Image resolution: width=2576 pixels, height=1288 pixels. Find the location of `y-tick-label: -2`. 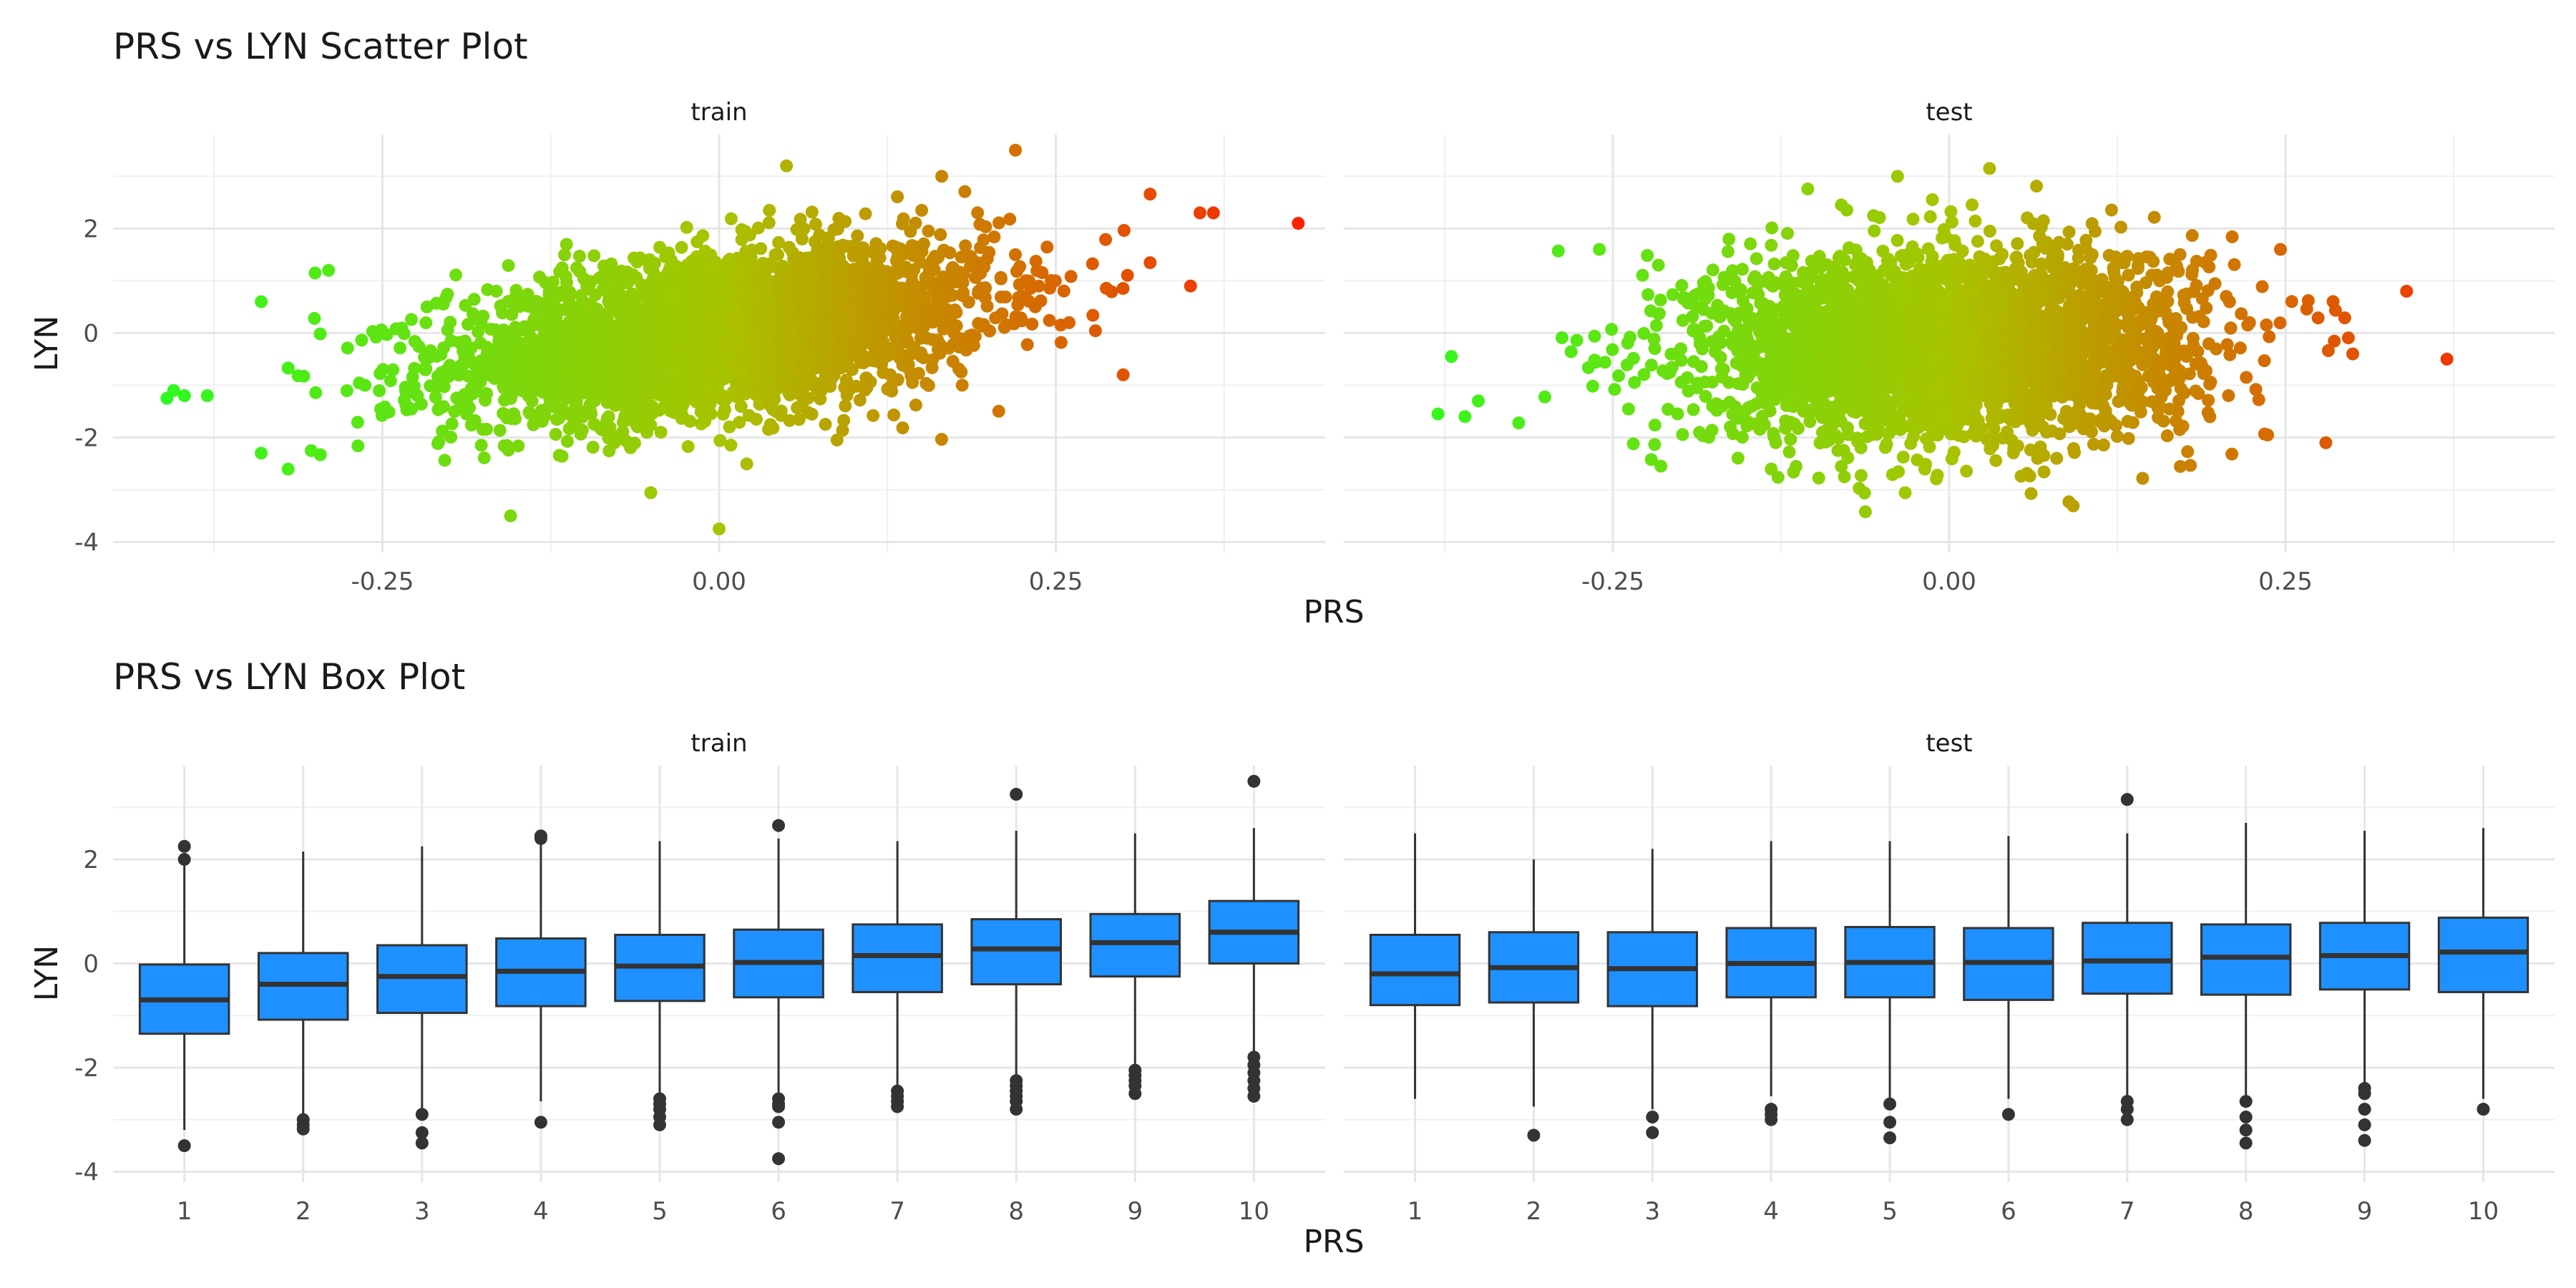

y-tick-label: -2 is located at coordinates (86, 438).